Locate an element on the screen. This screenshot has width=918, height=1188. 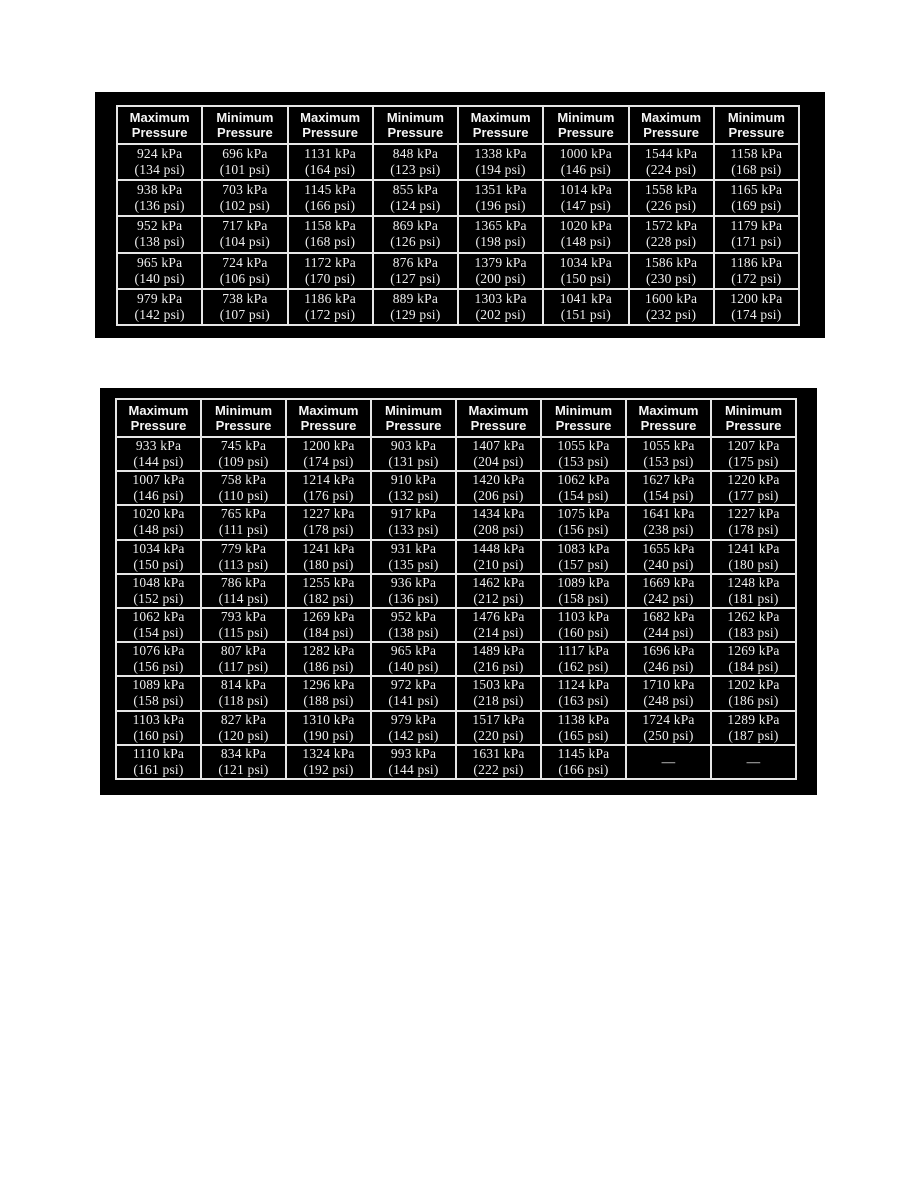
column-header: Maximum Pressure is located at coordinates (498, 418).